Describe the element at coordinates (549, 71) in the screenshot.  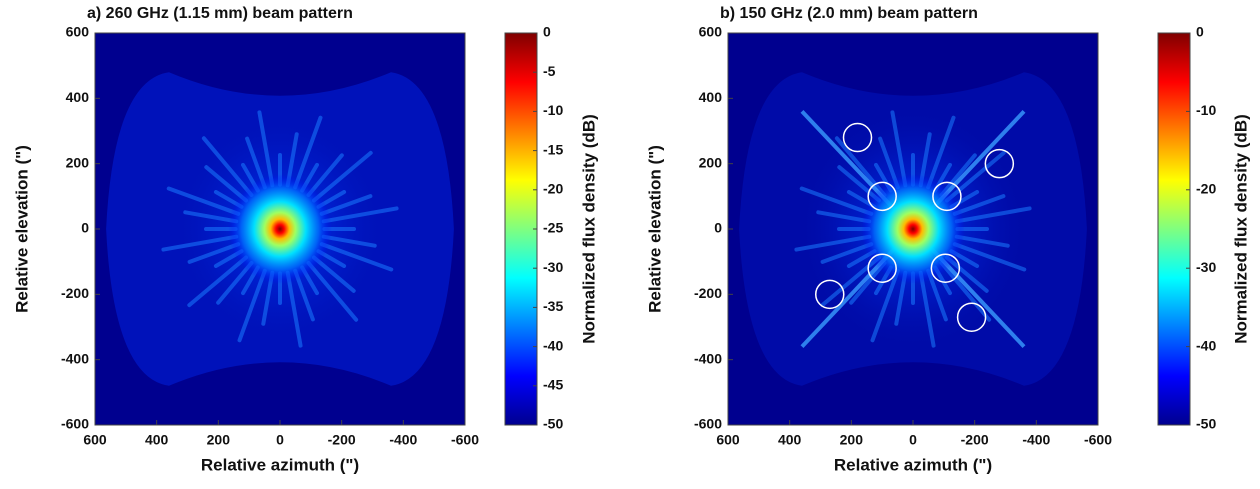
I see `colorbar-tick-label: -5` at that location.